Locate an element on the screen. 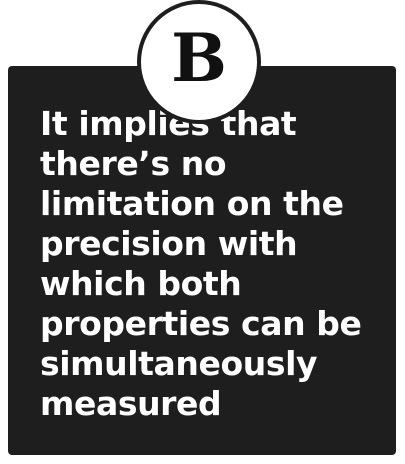 The width and height of the screenshot is (405, 464). option-letter-badge: B is located at coordinates (199, 62).